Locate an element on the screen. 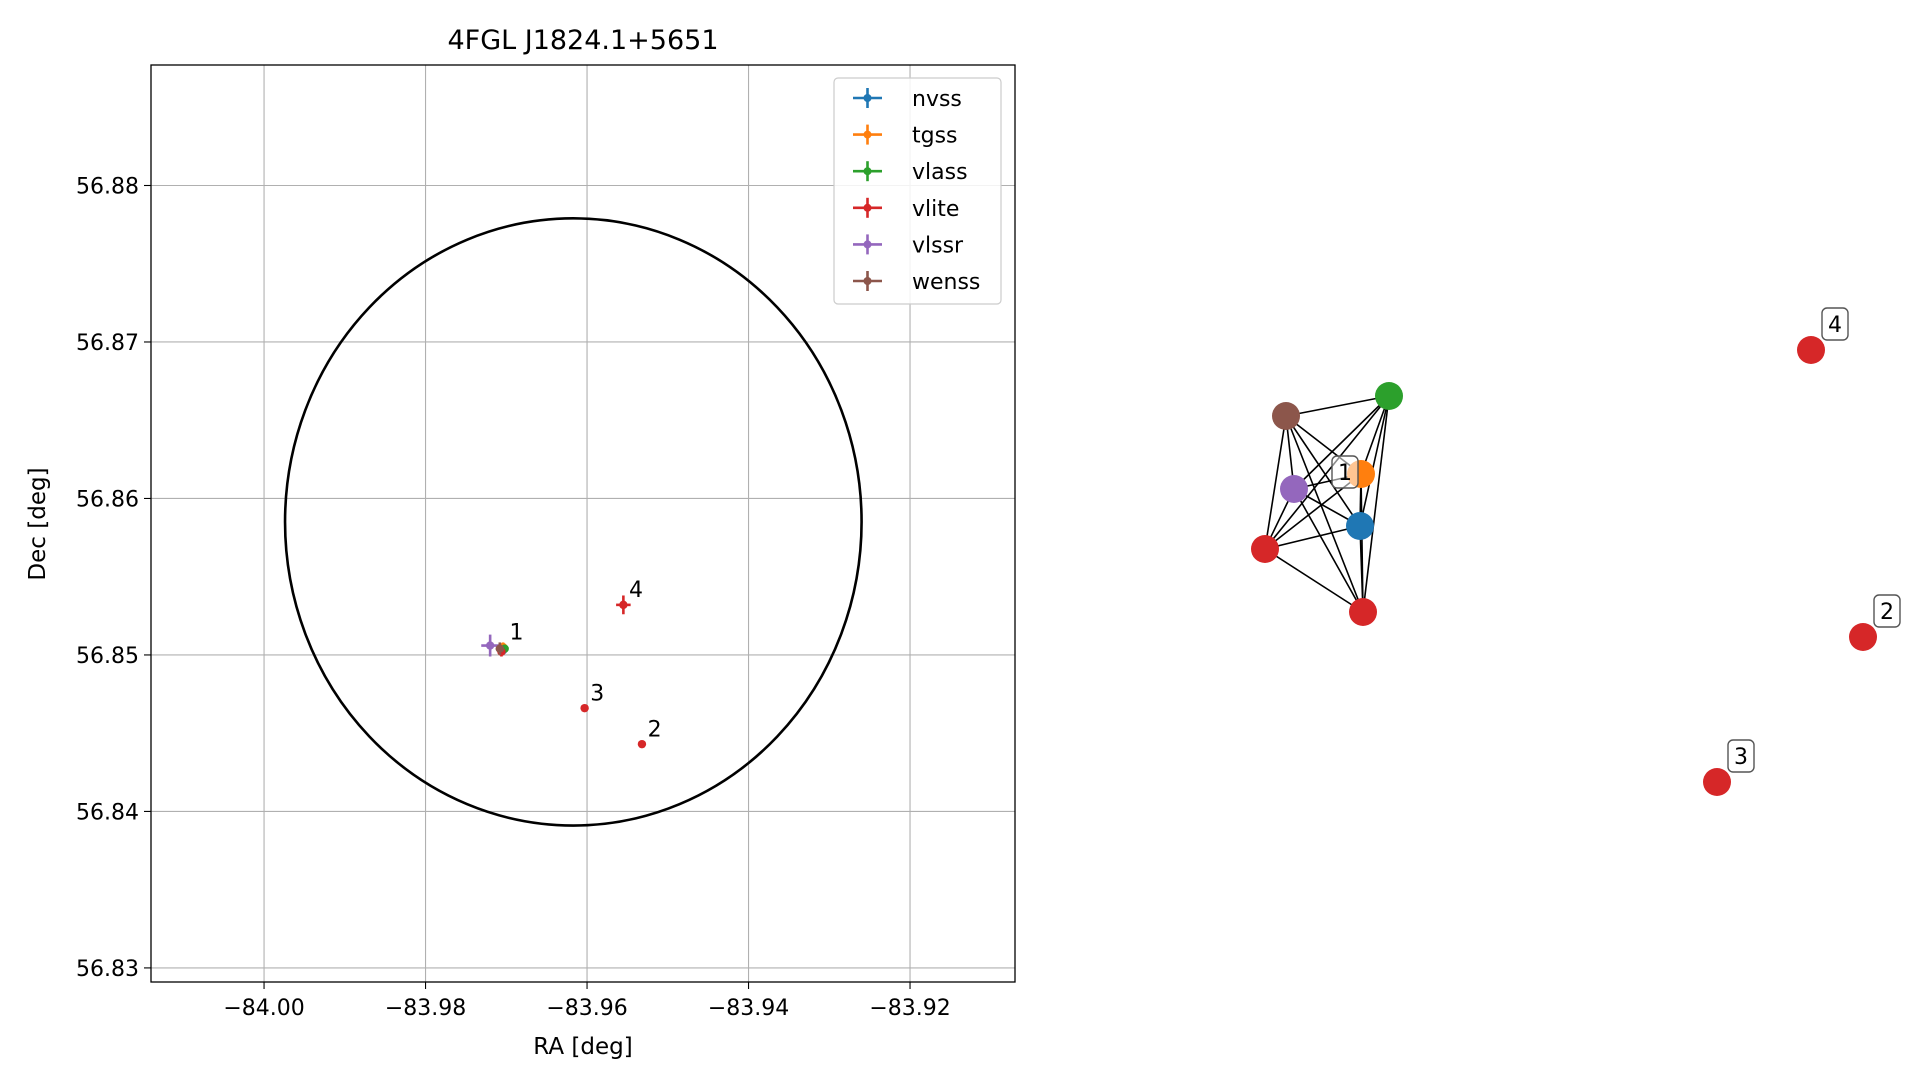  data-point-vlssr is located at coordinates (490, 645).